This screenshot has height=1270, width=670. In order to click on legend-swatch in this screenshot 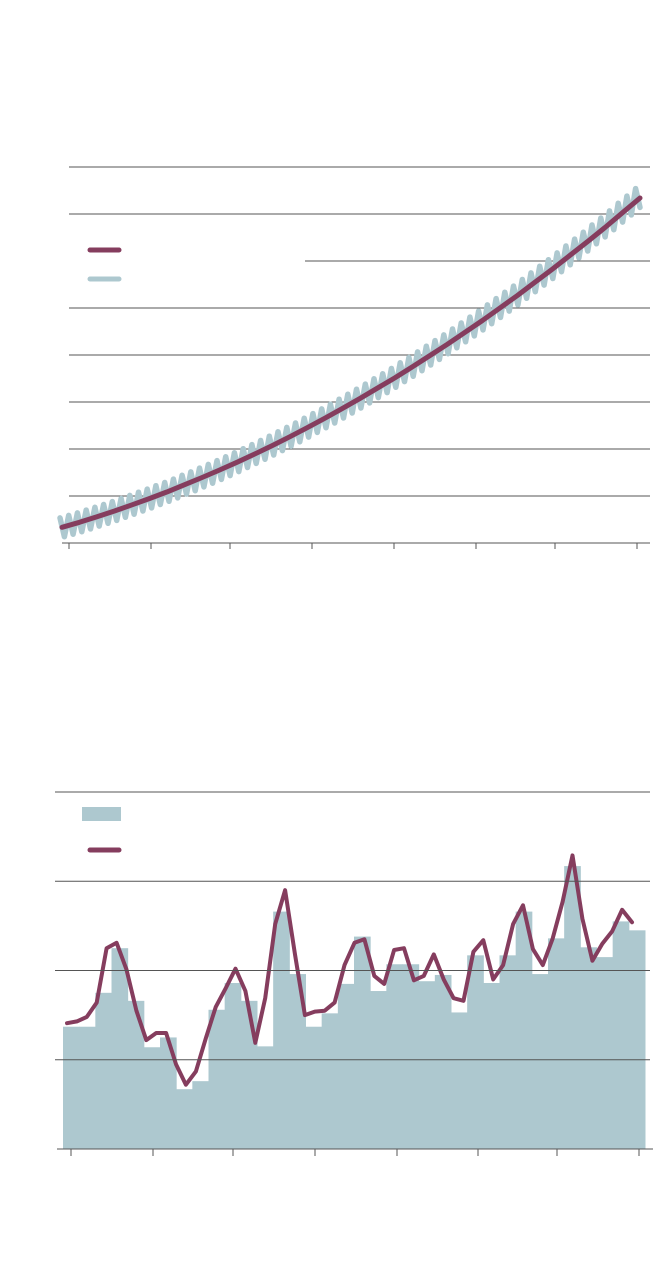, I will do `click(101, 814)`.